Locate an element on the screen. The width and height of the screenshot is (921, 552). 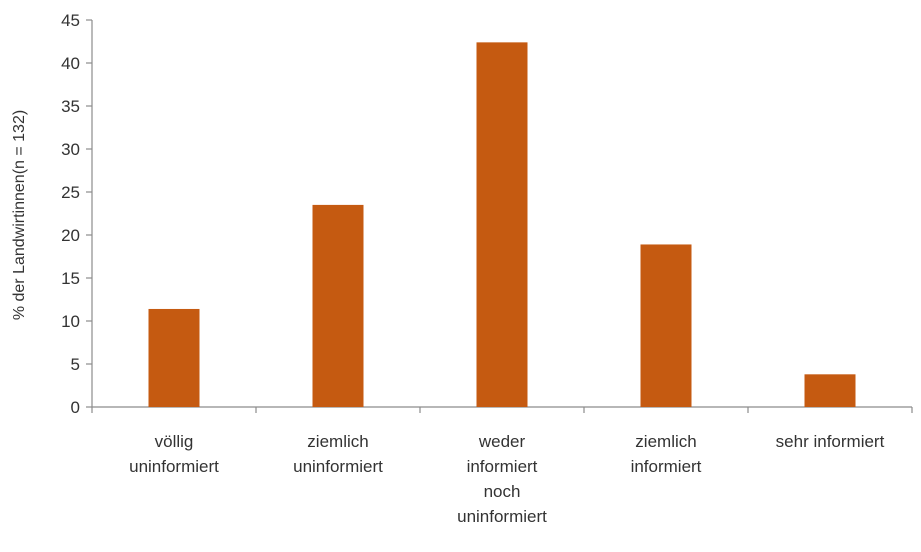
x-category-label-line: sehr informiert is located at coordinates (830, 441).